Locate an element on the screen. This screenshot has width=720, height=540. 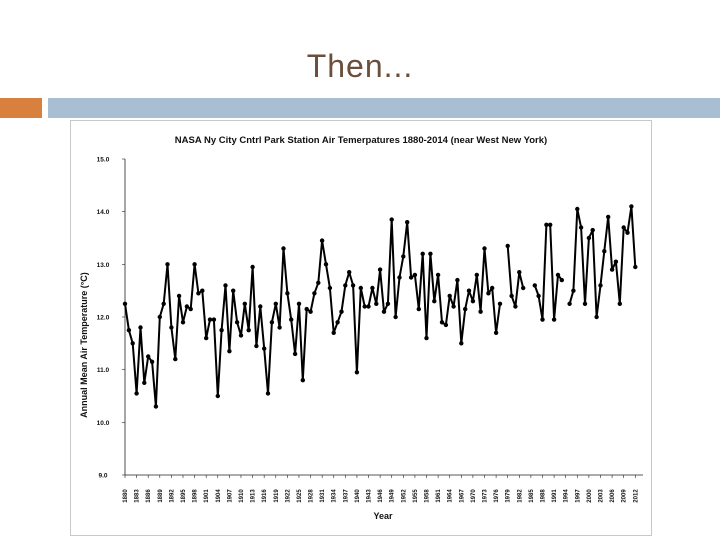
x-tick-label: 1898 is located at coordinates (196, 496).